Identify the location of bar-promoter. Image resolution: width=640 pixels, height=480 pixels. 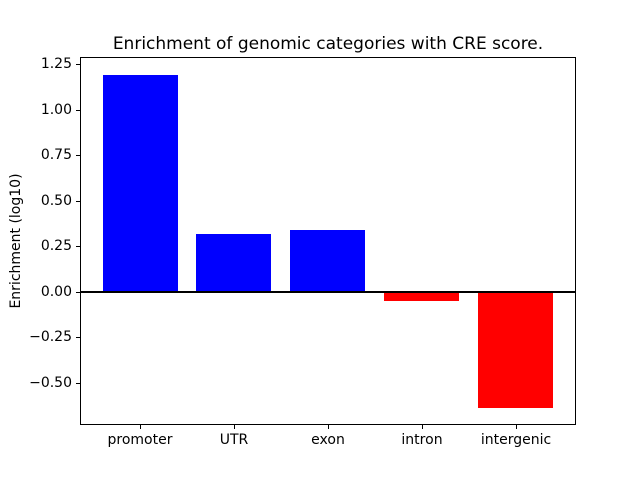
(140, 183).